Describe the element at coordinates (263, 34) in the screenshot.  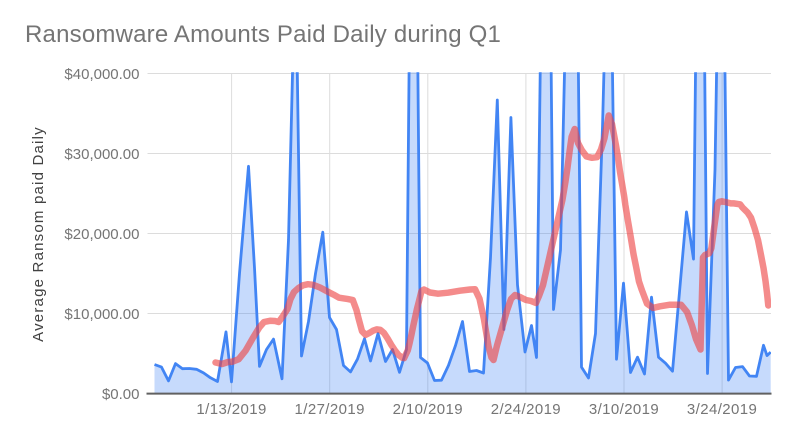
I see `svg-text:Ransomware Amounts Paid Daily: Ransomware Amounts Paid Daily during Q1` at that location.